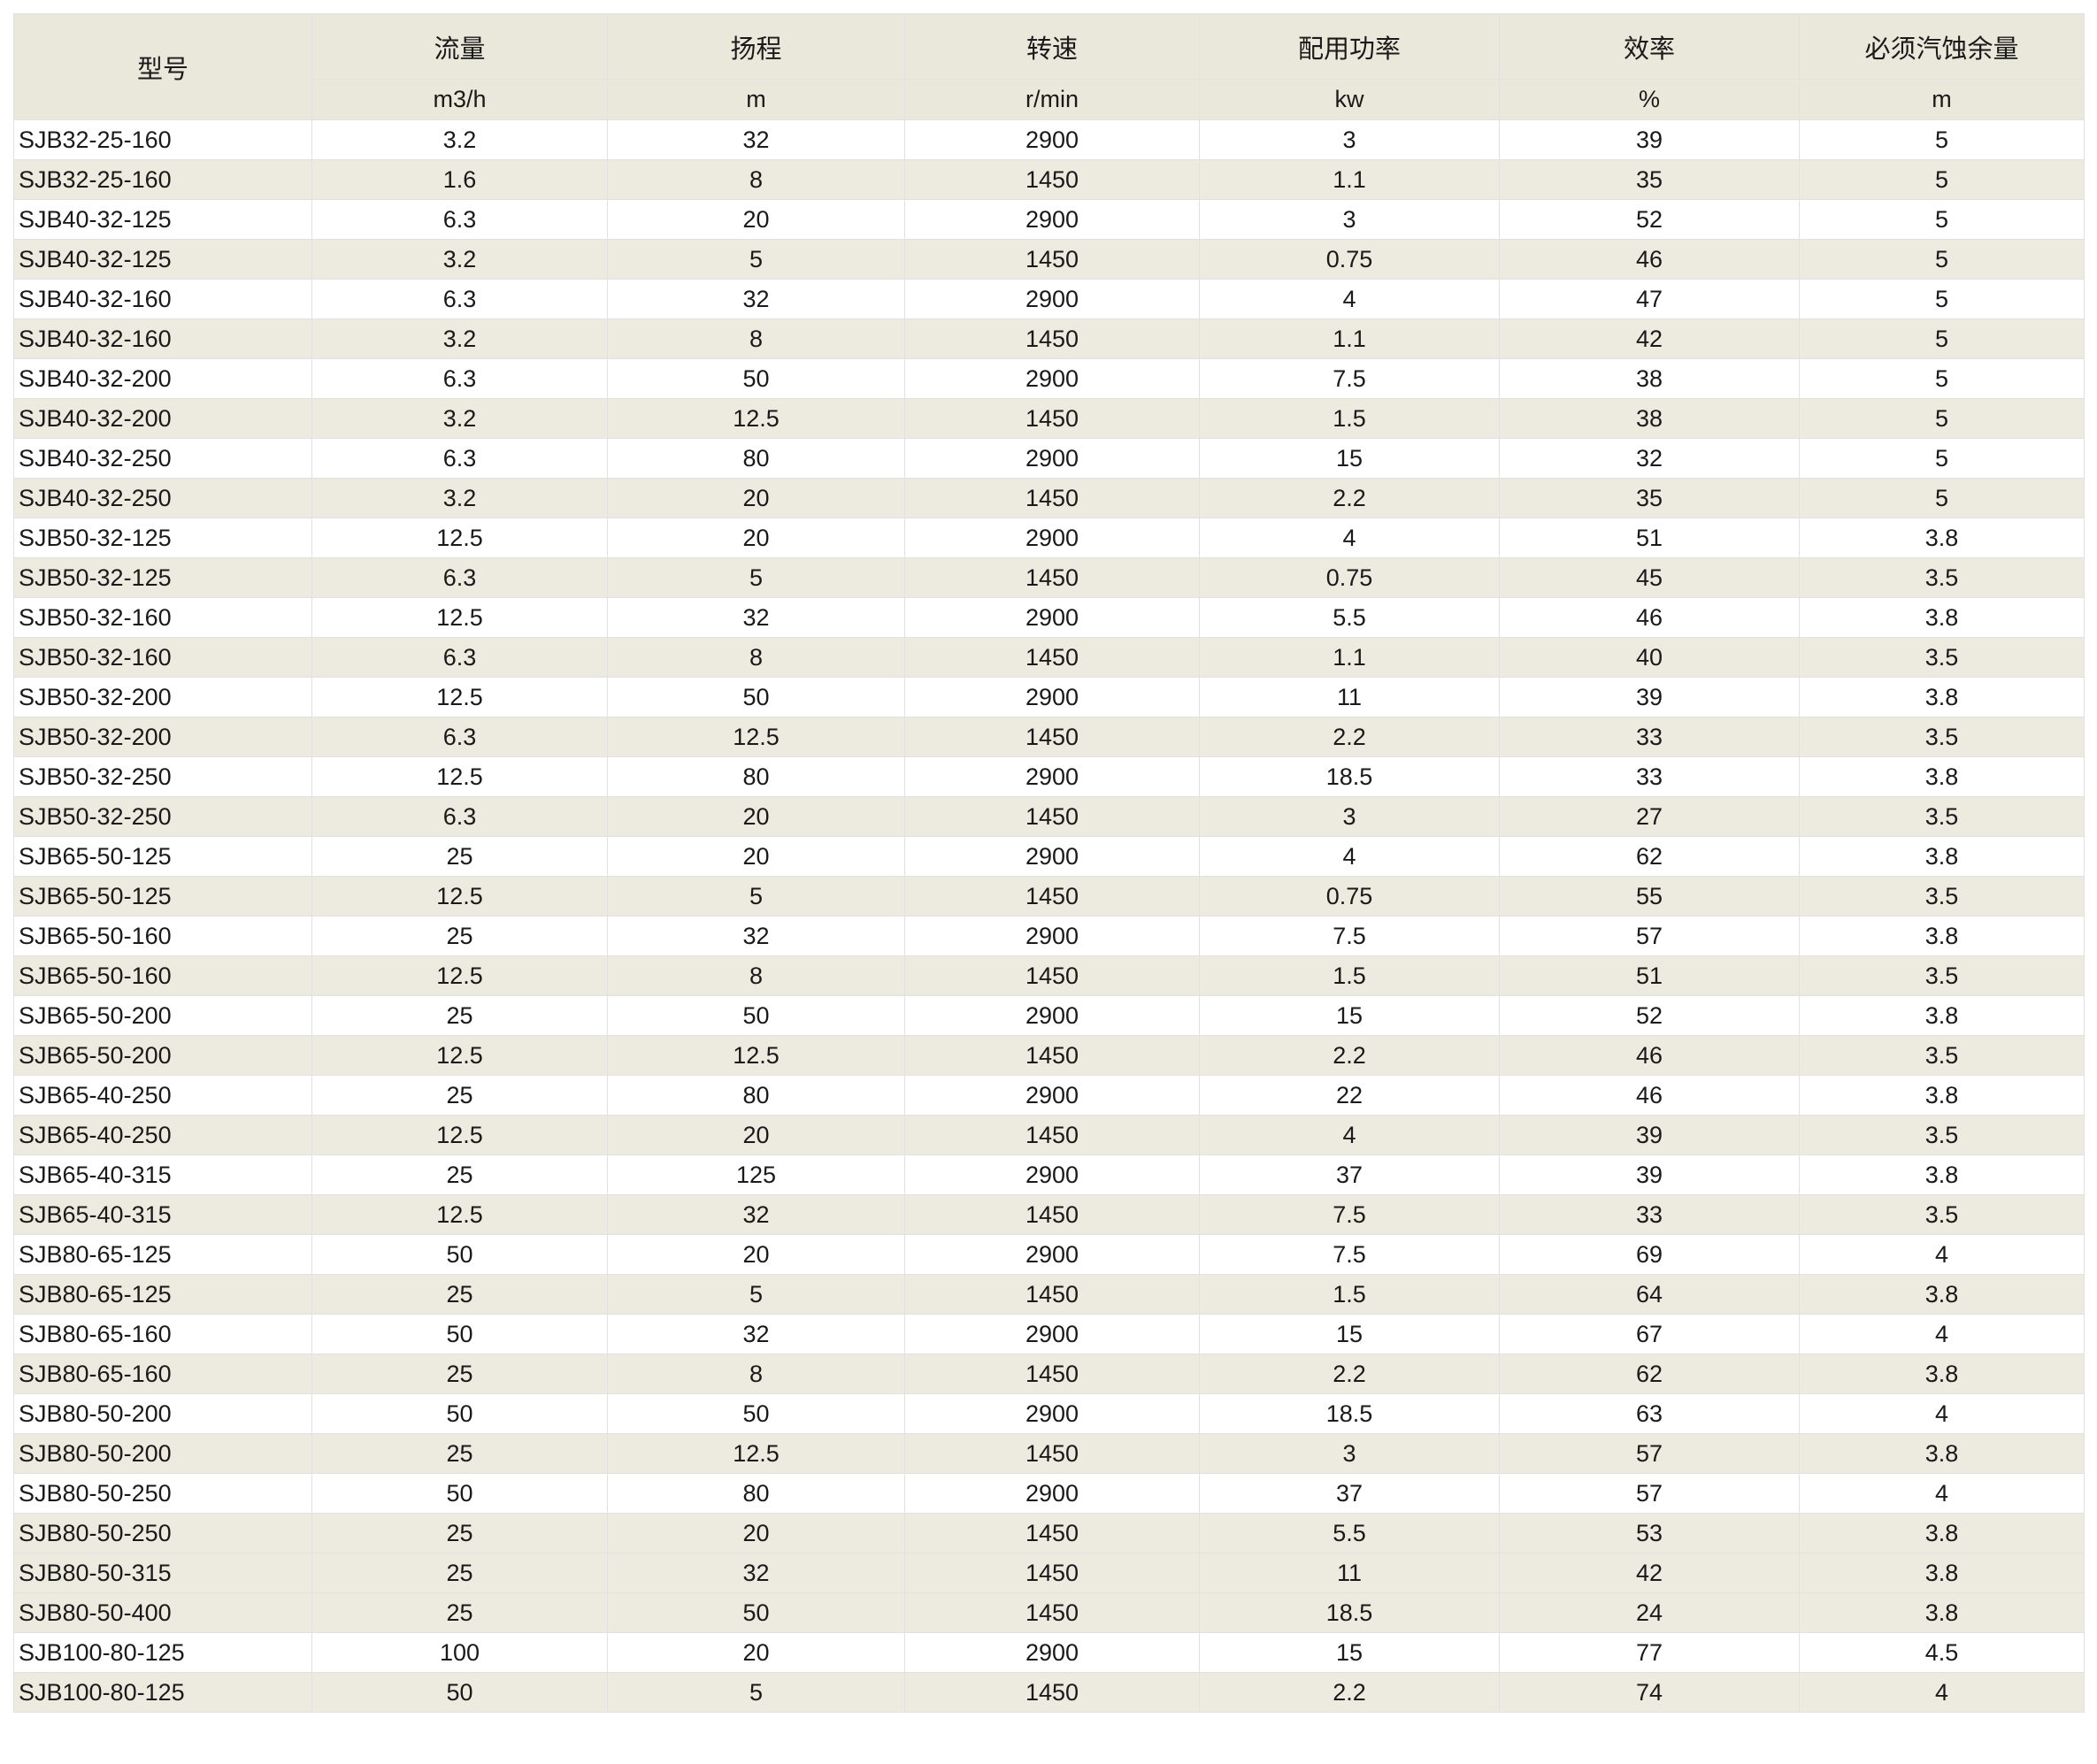 Image resolution: width=2097 pixels, height=1764 pixels. I want to click on table-row: SJB80-65-125 50 20 2900 7.5 69 4, so click(1049, 1254).